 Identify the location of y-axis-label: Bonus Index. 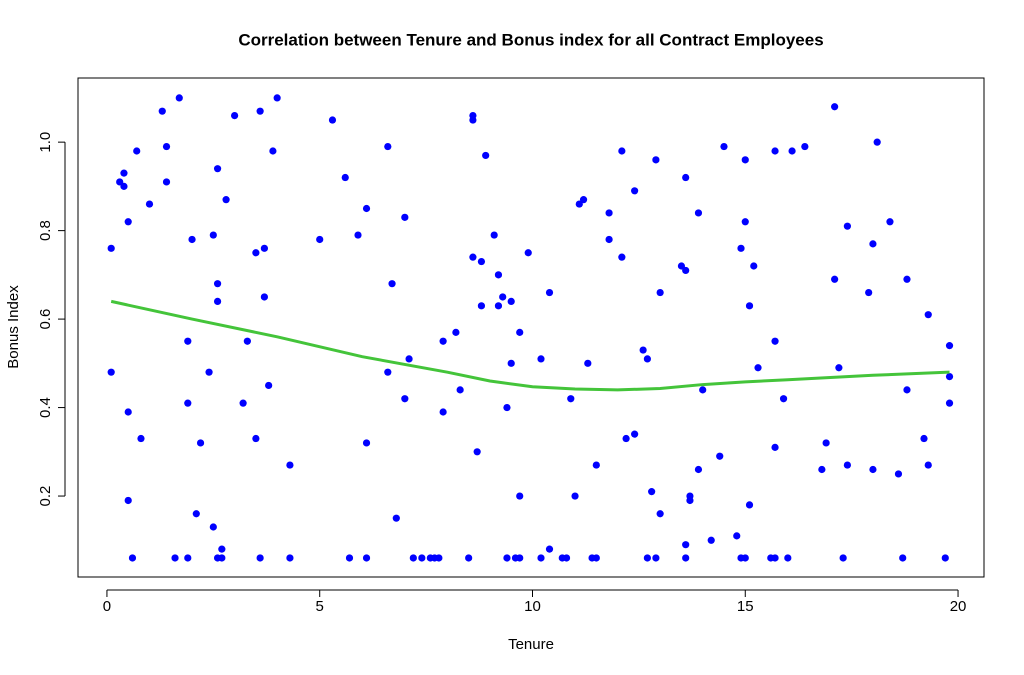
(13, 327).